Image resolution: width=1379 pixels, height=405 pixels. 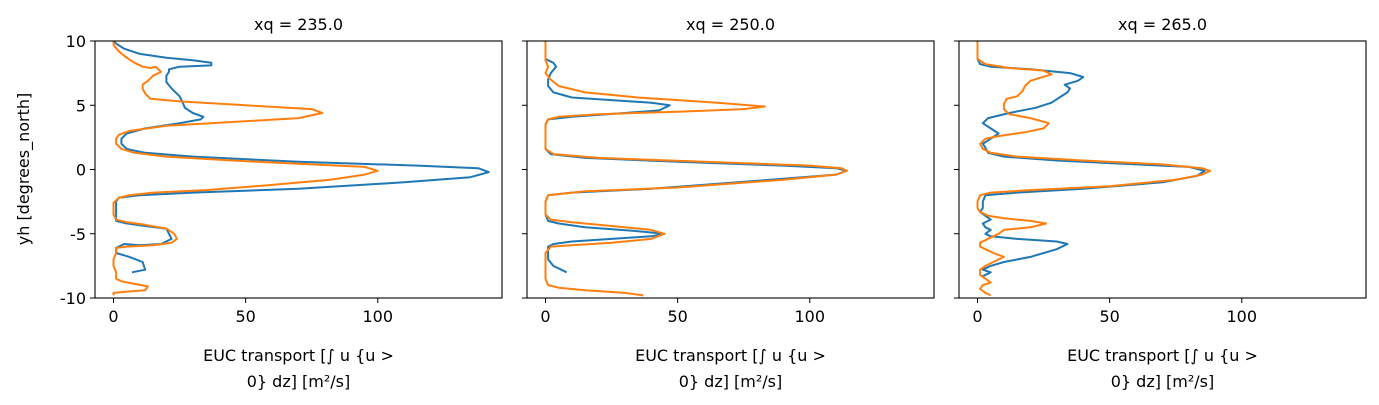 I want to click on y-tick-label: 0, so click(x=81, y=170).